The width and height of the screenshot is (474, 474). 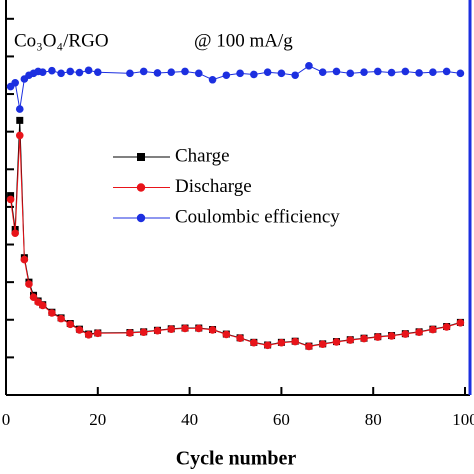 What do you see at coordinates (243, 40) in the screenshot?
I see `annotation: @ 100 mA/g` at bounding box center [243, 40].